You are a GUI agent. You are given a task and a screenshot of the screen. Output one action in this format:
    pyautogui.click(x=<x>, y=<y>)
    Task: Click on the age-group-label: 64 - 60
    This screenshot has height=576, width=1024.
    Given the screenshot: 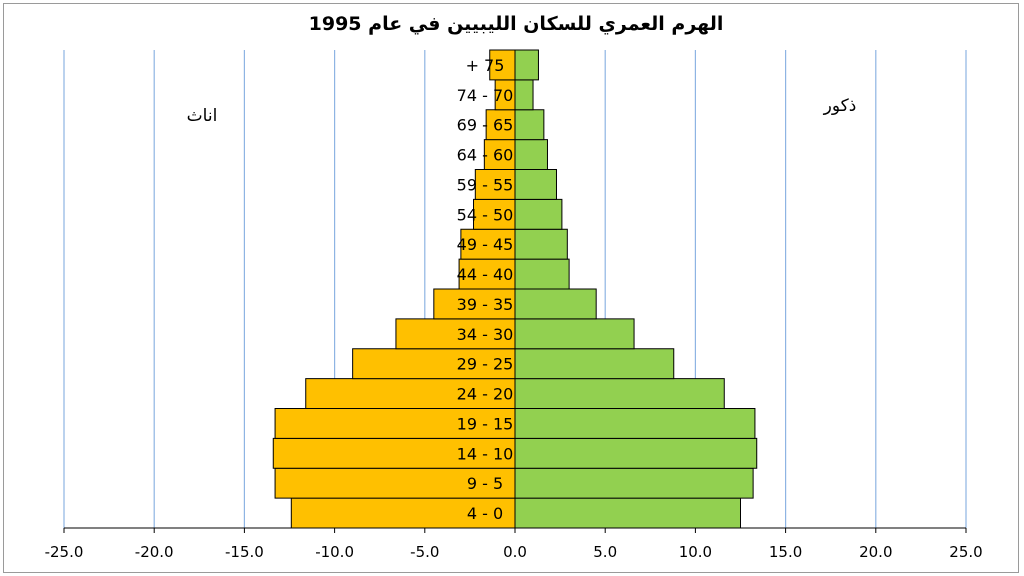 What is the action you would take?
    pyautogui.click(x=485, y=155)
    